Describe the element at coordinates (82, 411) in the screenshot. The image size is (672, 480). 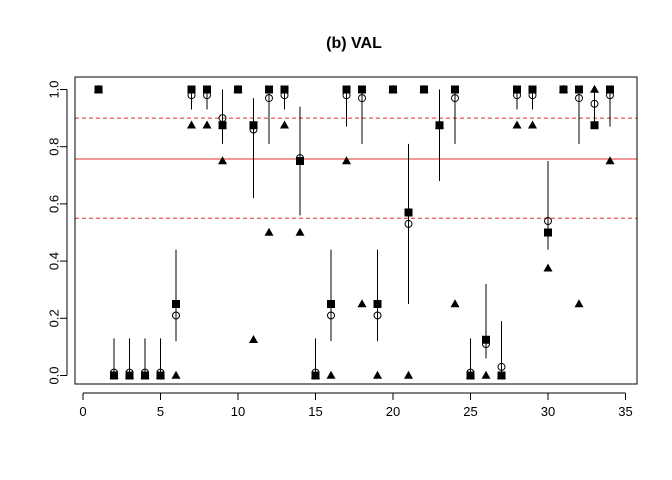
I see `x-tick-label-0: 0` at that location.